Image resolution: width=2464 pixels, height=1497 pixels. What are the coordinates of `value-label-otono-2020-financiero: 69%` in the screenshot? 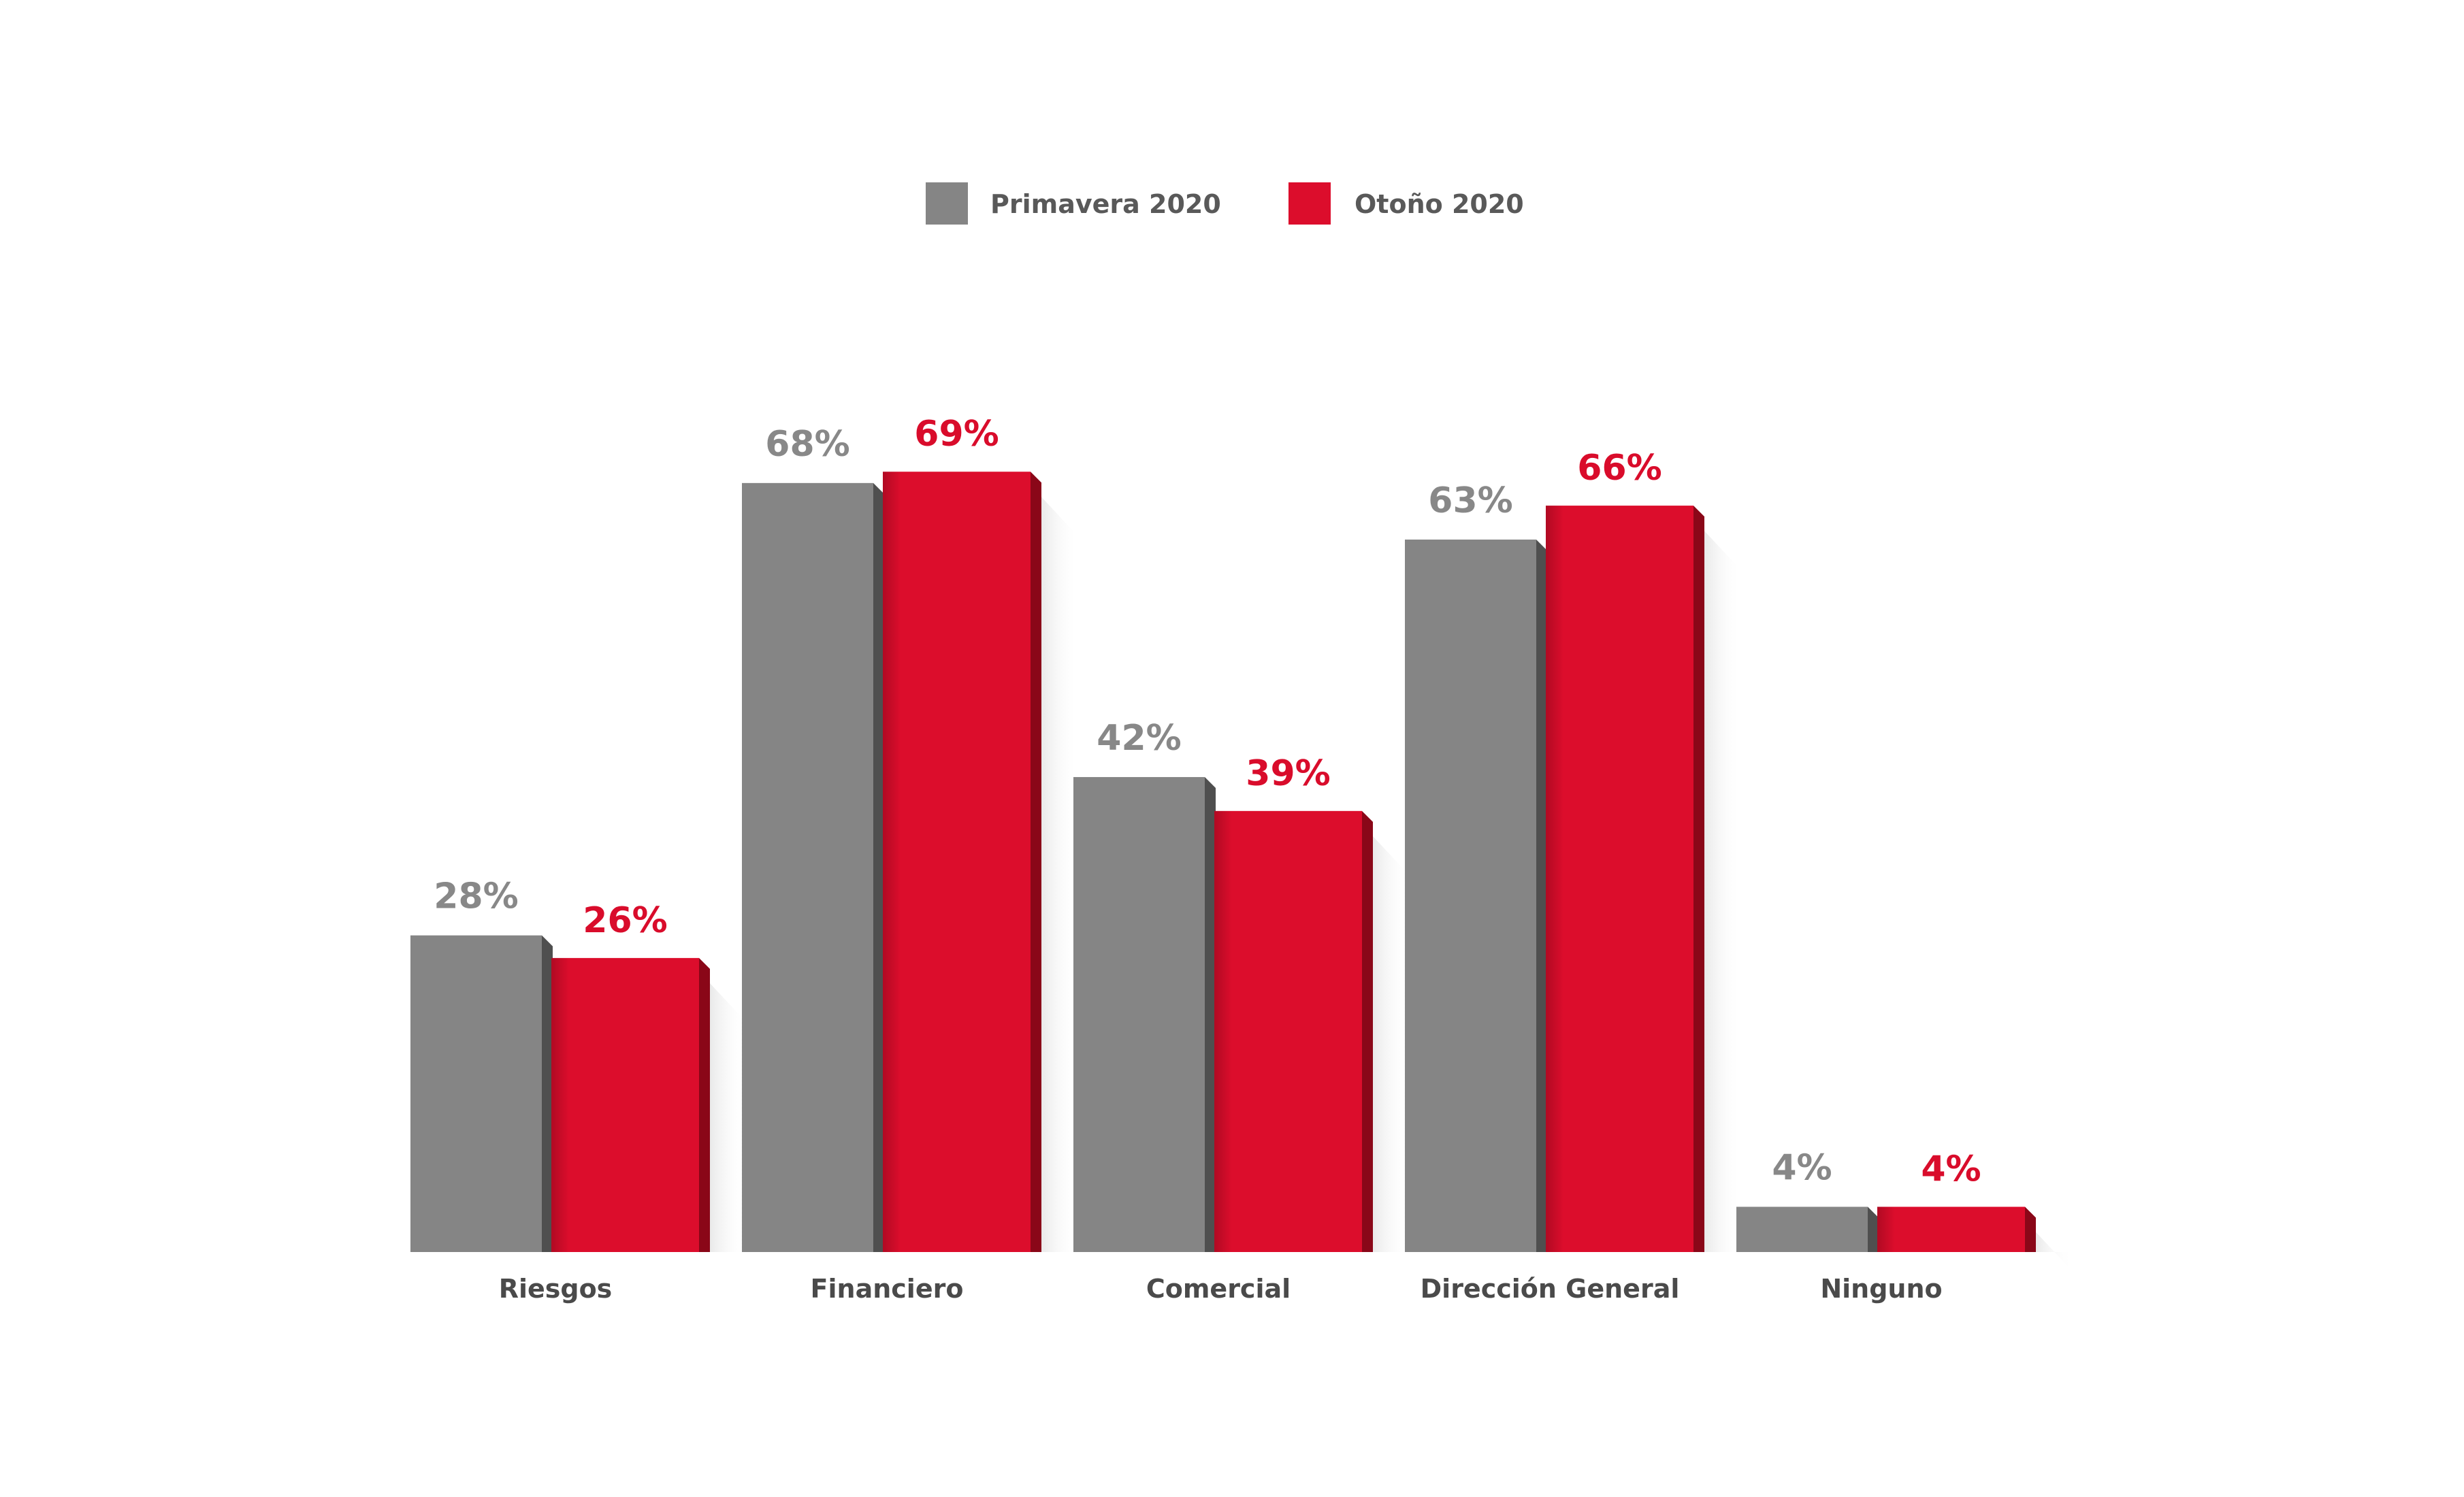 It's located at (956, 434).